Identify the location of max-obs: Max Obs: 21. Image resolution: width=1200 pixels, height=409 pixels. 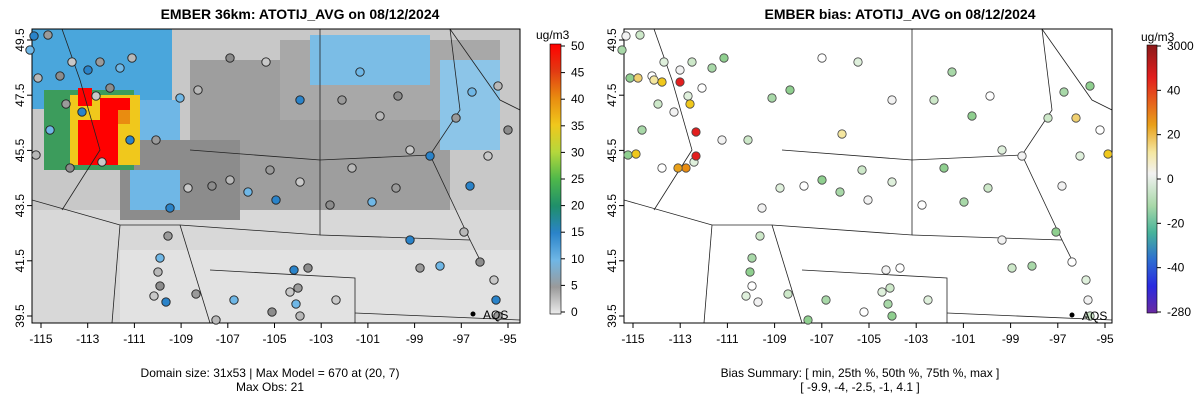
(270, 387).